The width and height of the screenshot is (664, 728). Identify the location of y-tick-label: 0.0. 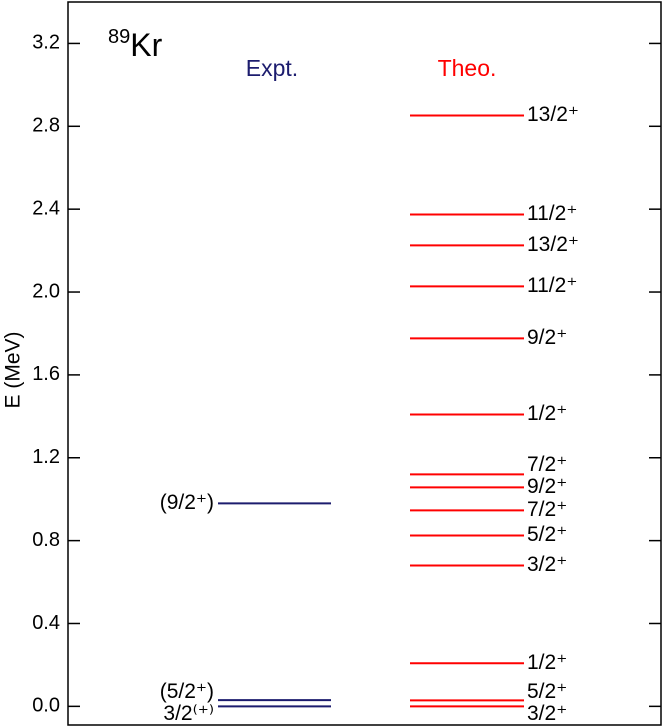
(46, 706).